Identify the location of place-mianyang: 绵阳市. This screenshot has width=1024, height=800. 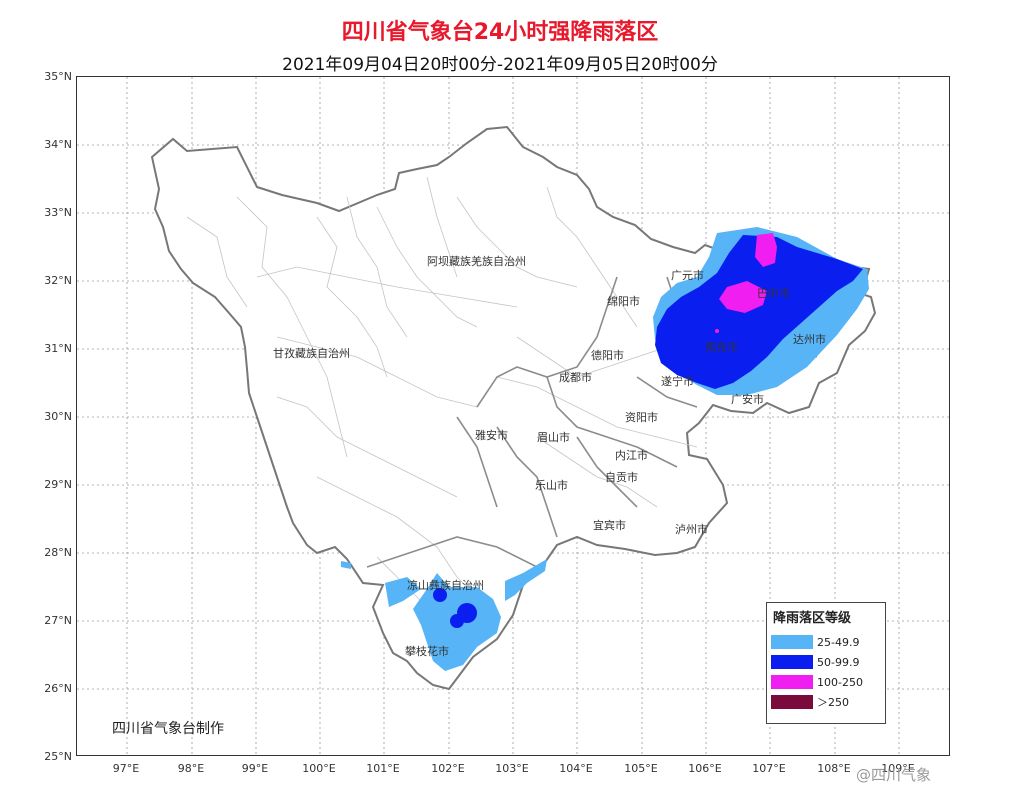
(623, 301).